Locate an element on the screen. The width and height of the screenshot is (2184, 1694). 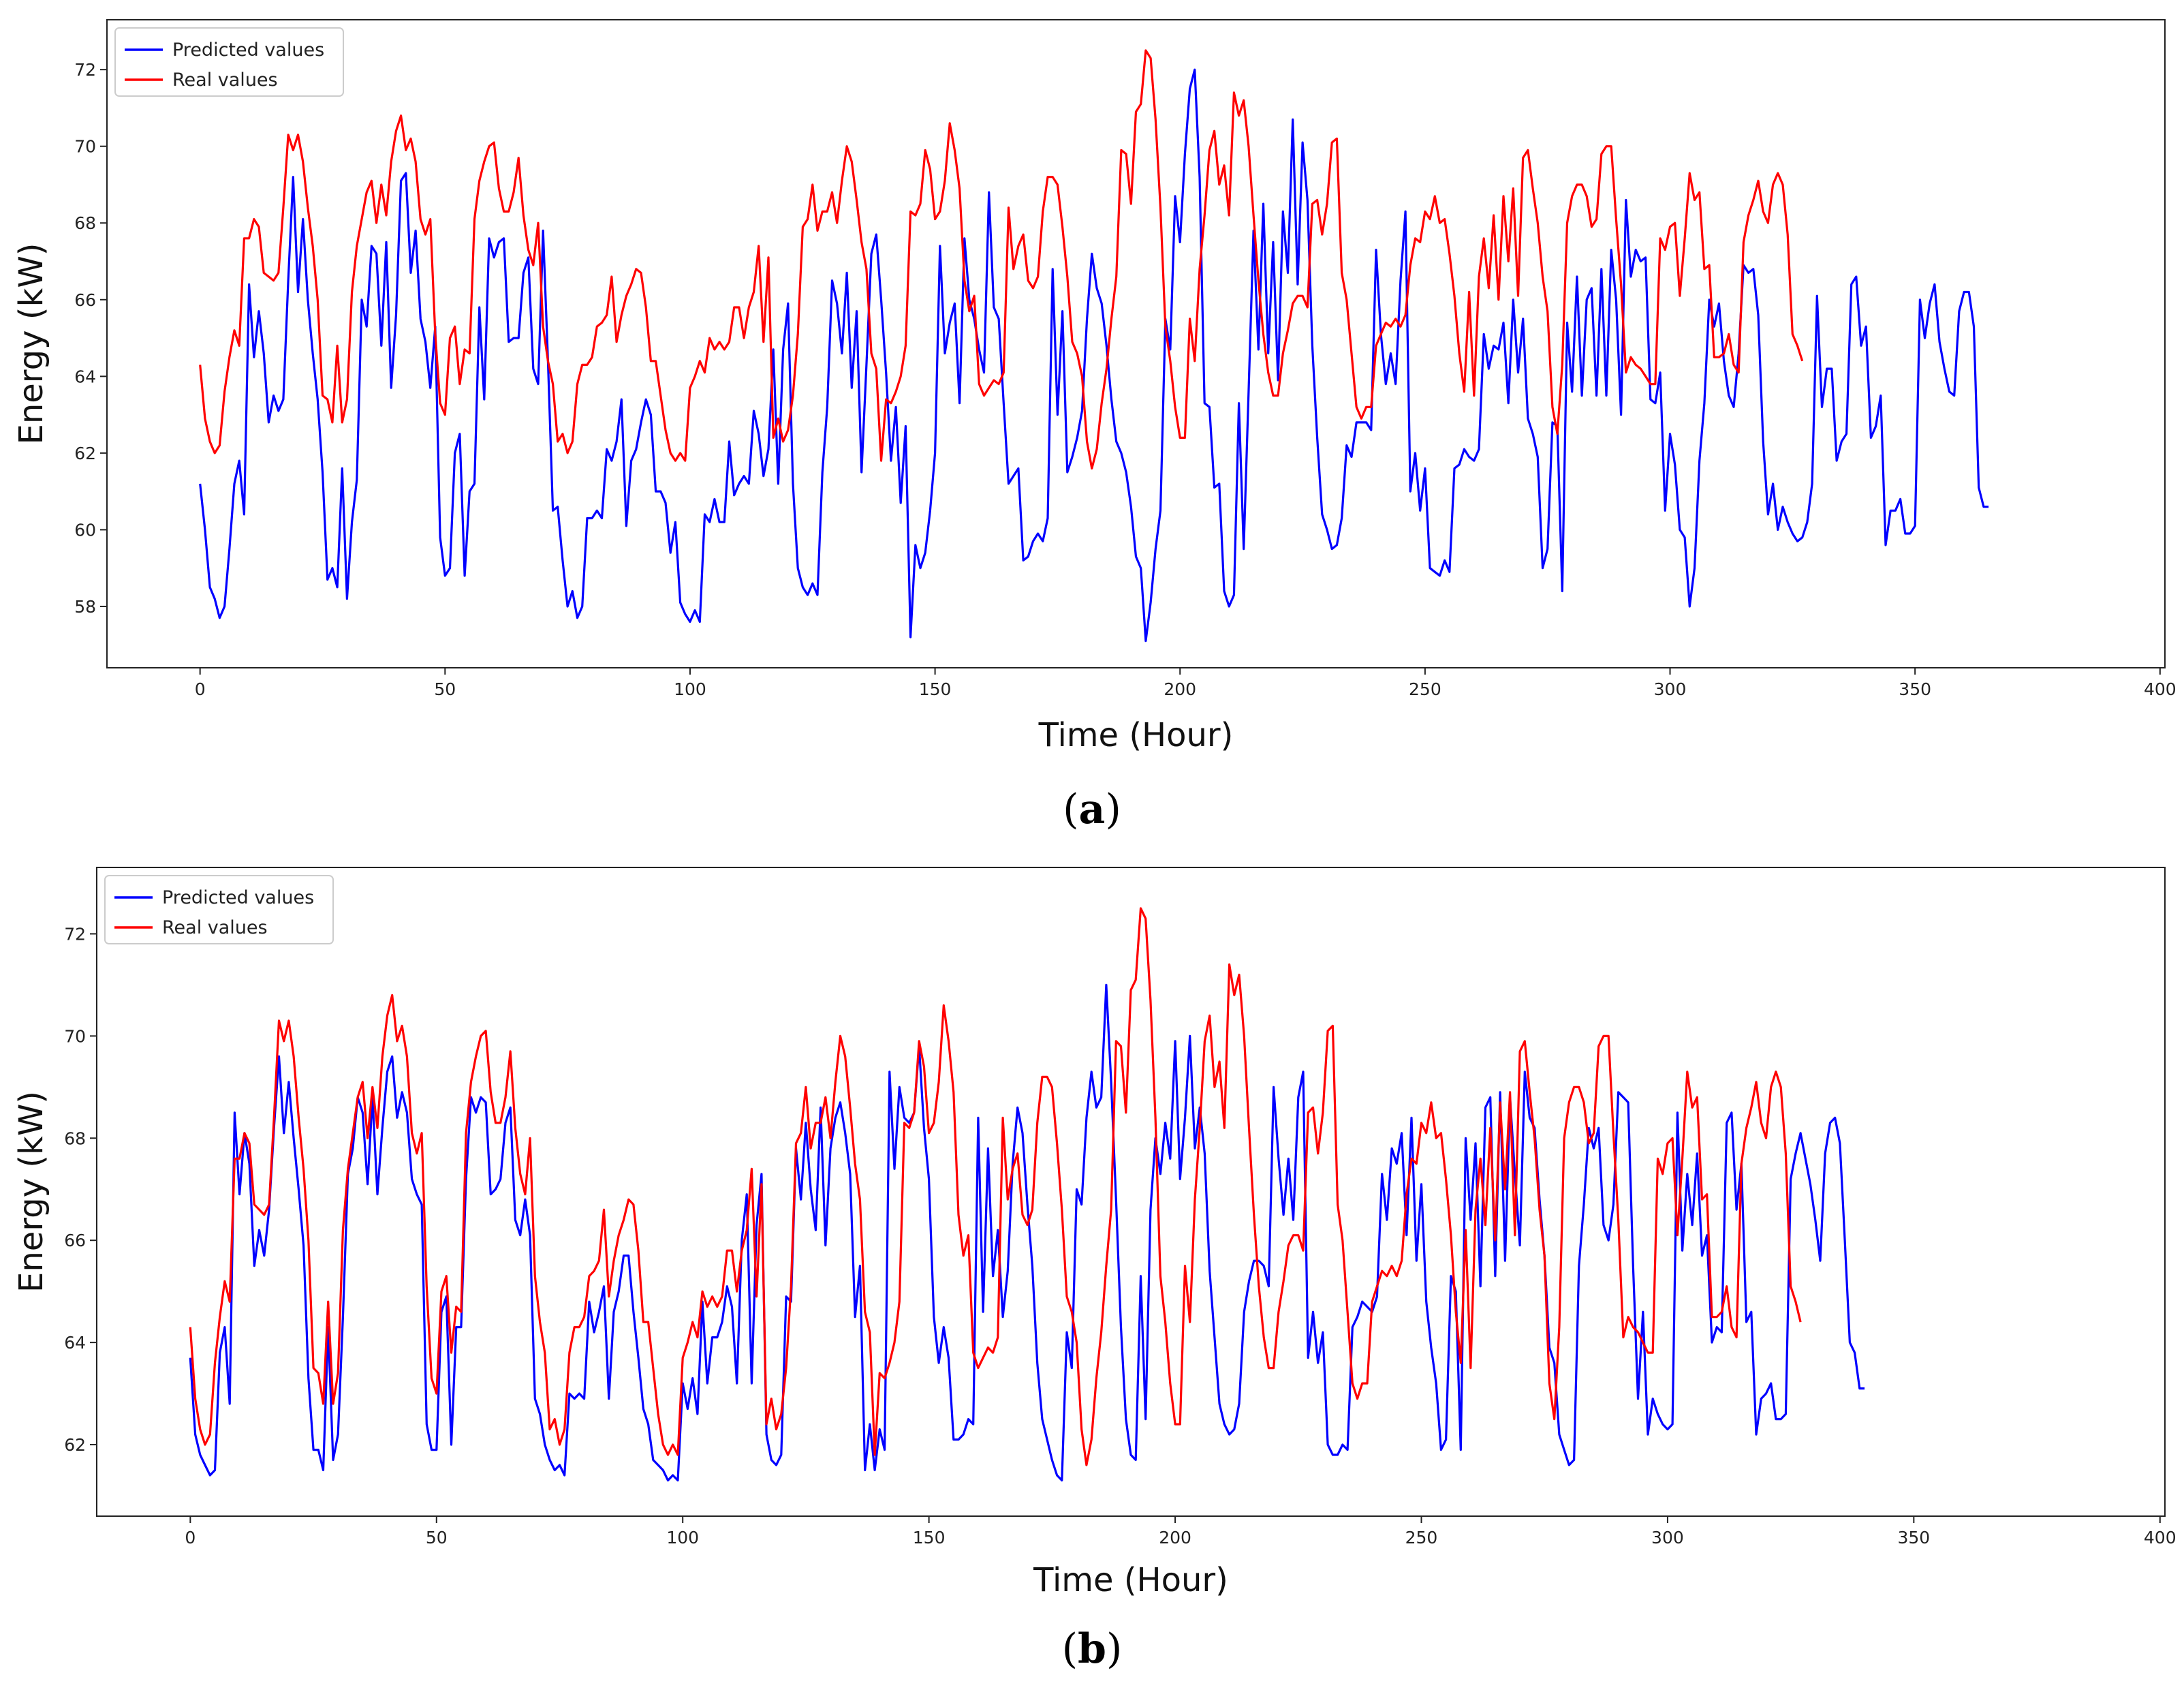
chart-b-y-tick-label: 62 is located at coordinates (75, 1445).